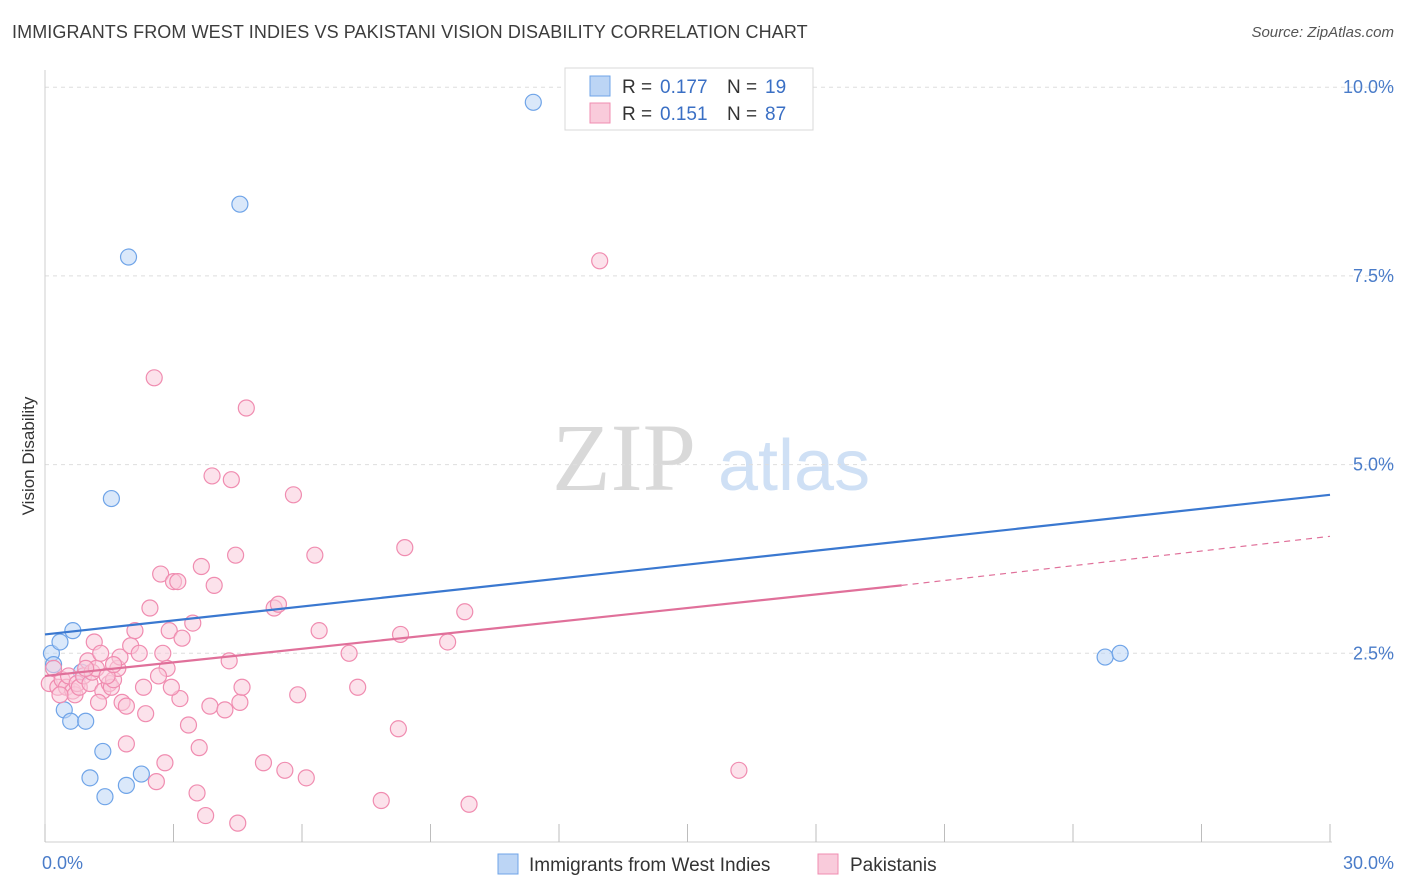 This screenshot has width=1406, height=892. What do you see at coordinates (508, 864) in the screenshot?
I see `bottom-legend-swatch-west-indies` at bounding box center [508, 864].